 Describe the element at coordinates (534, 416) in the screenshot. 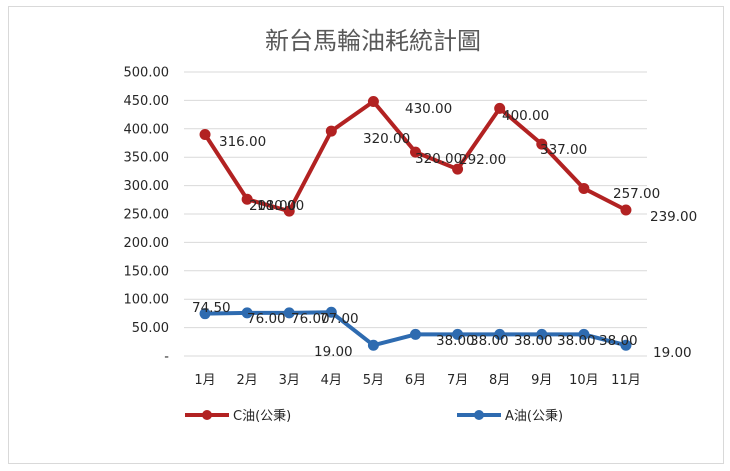

I see `legend-label: A油(公秉)` at that location.